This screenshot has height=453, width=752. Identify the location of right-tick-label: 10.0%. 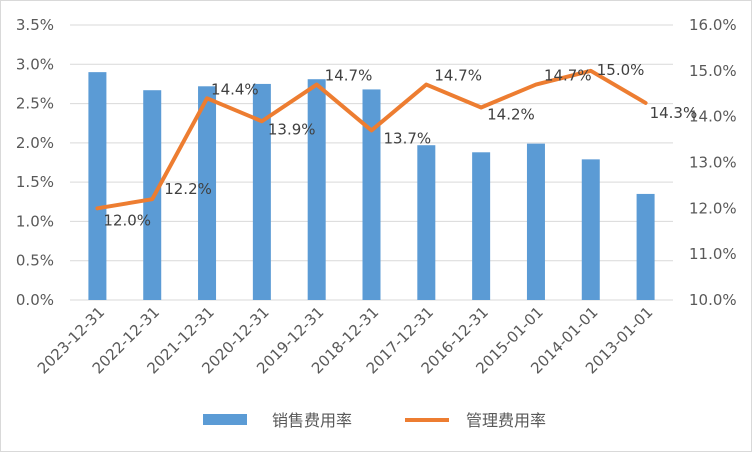
(713, 300).